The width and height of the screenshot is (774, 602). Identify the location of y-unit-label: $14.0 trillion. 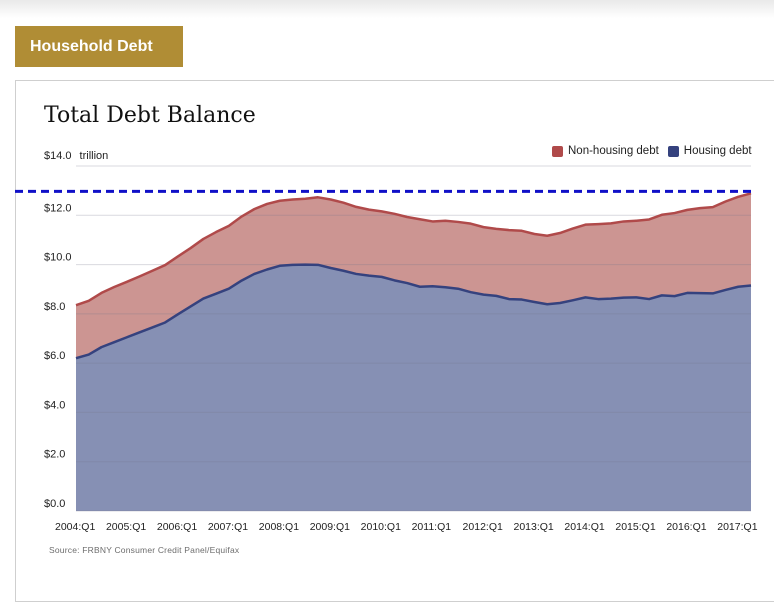
(76, 156).